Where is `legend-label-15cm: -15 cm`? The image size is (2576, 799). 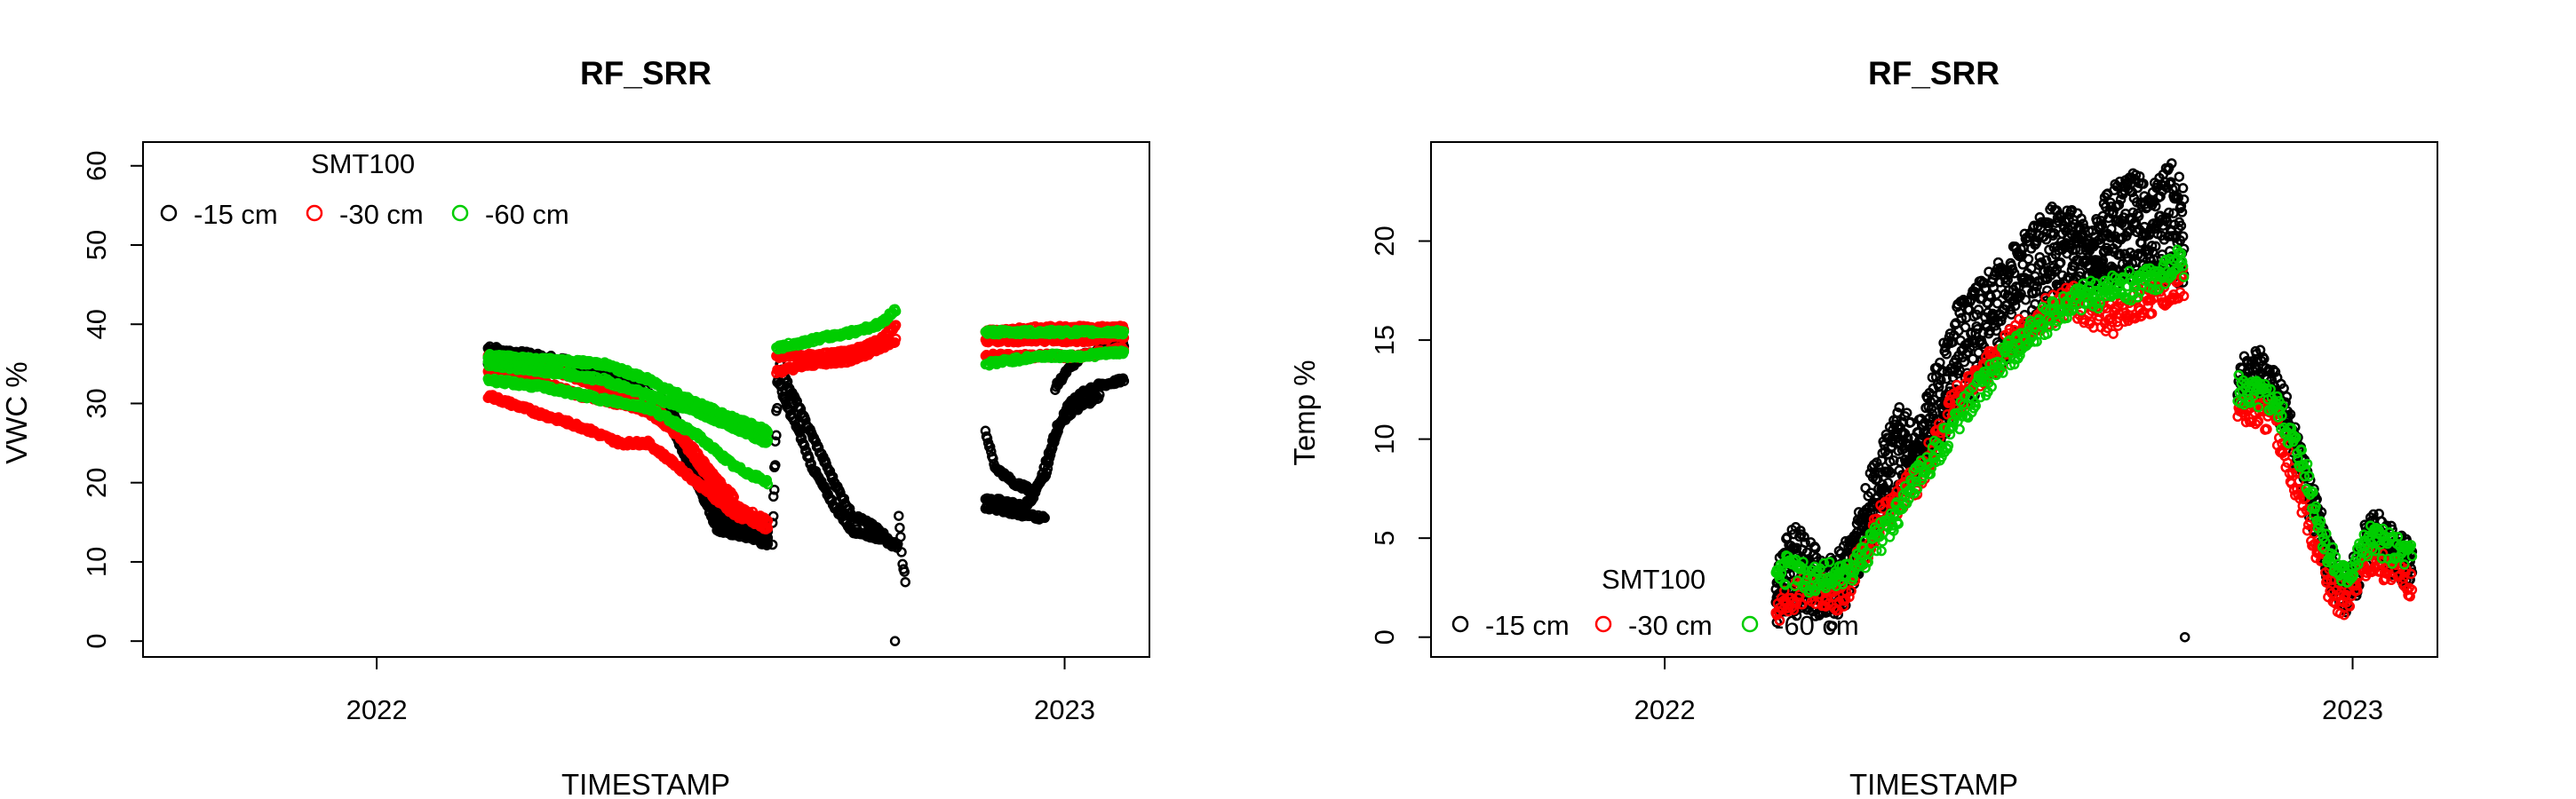 legend-label-15cm: -15 cm is located at coordinates (236, 214).